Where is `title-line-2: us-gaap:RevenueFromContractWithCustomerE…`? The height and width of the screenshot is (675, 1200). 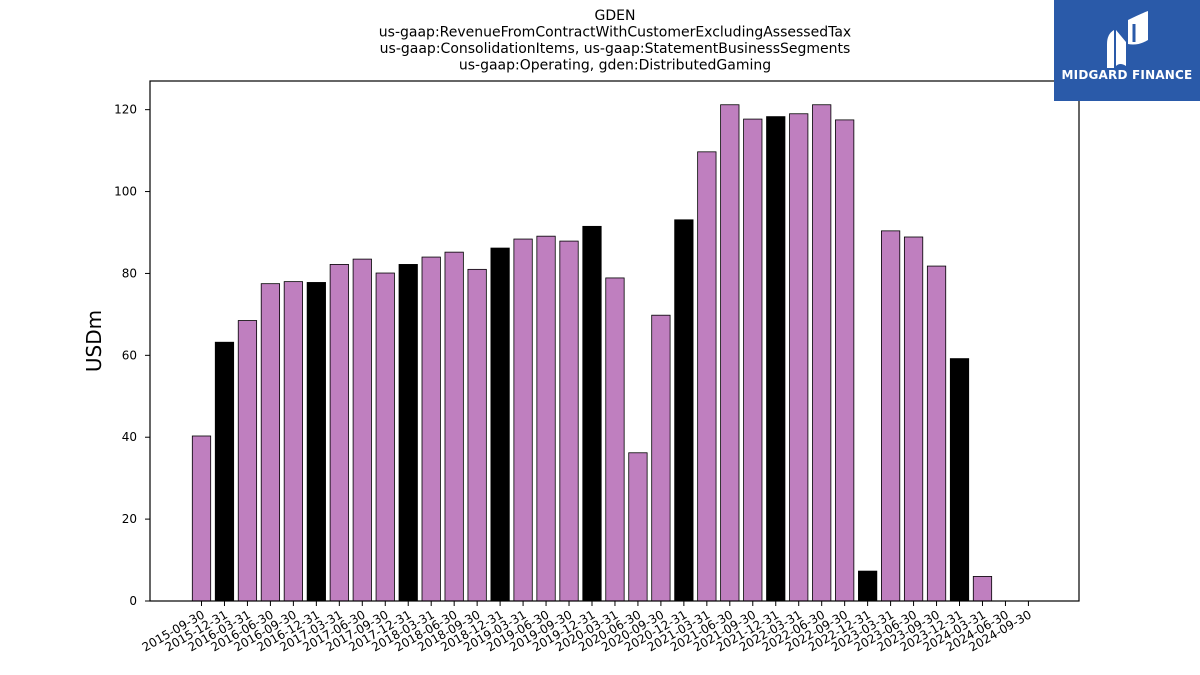 title-line-2: us-gaap:RevenueFromContractWithCustomerE… is located at coordinates (615, 33).